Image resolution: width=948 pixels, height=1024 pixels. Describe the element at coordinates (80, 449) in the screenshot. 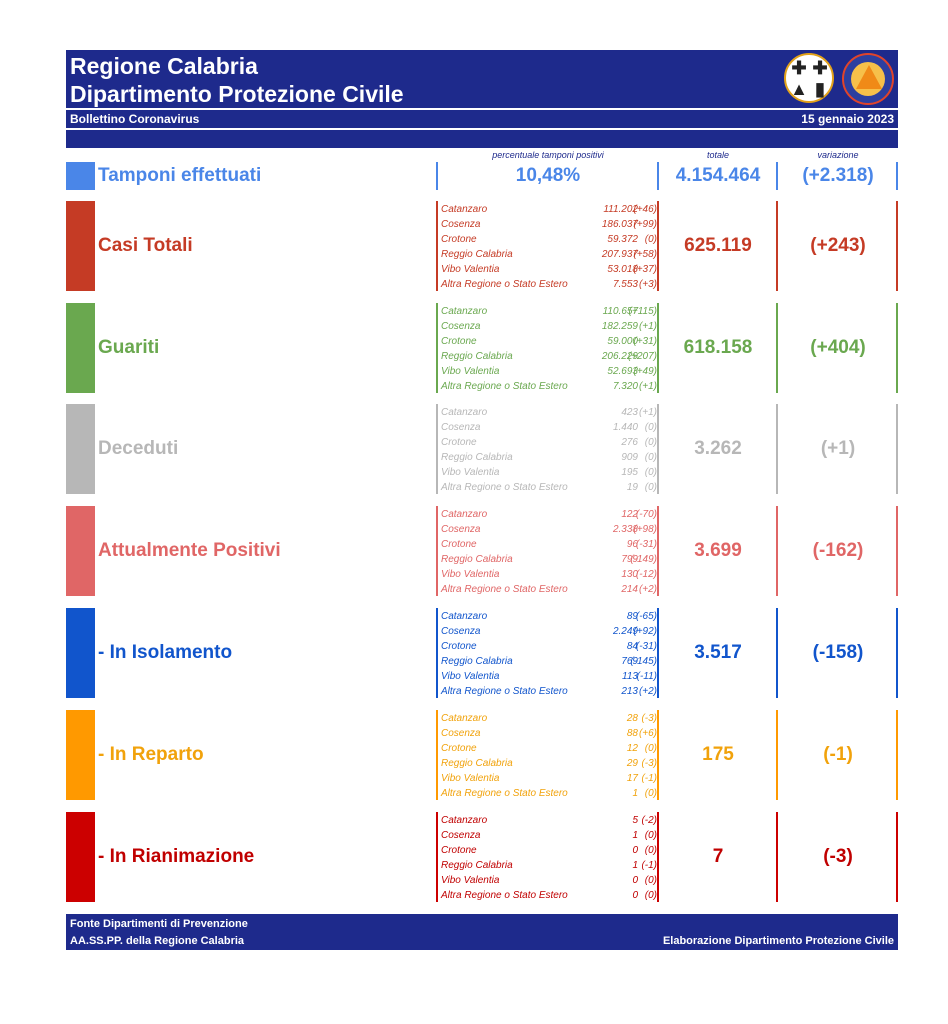

I see `deceduti-swatch` at that location.